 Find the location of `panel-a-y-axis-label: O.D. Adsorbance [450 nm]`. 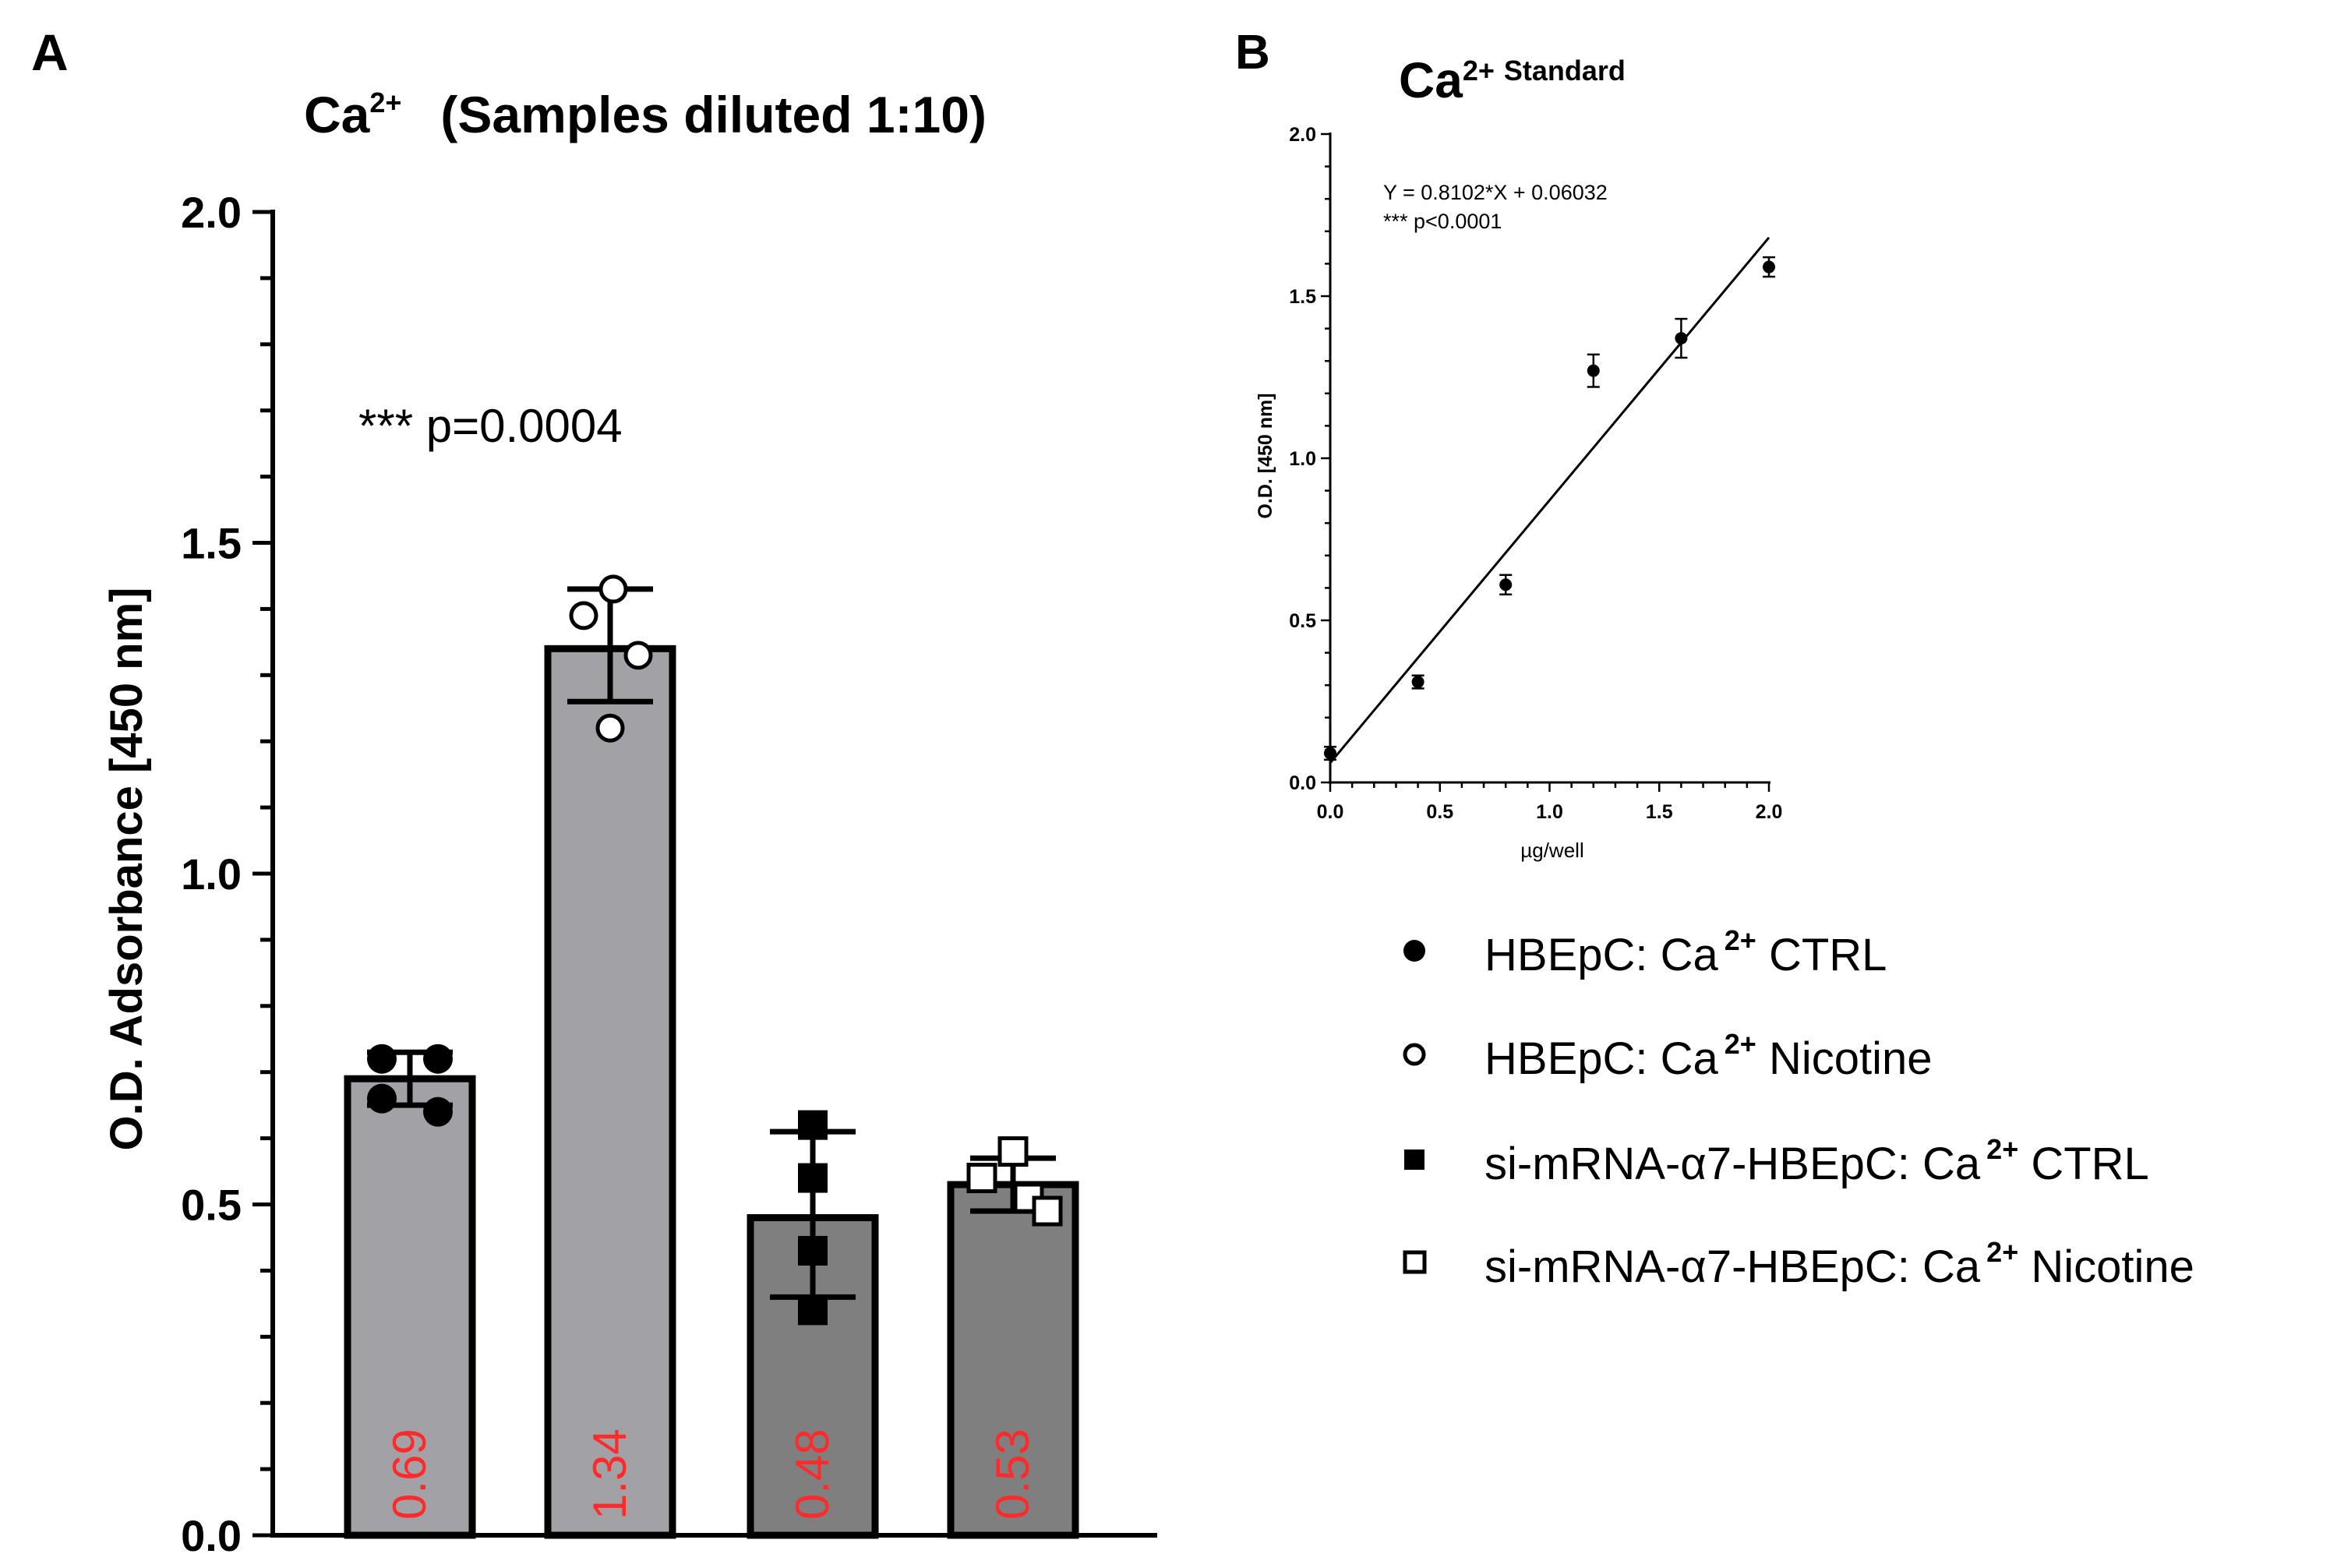

panel-a-y-axis-label: O.D. Adsorbance [450 nm] is located at coordinates (126, 868).